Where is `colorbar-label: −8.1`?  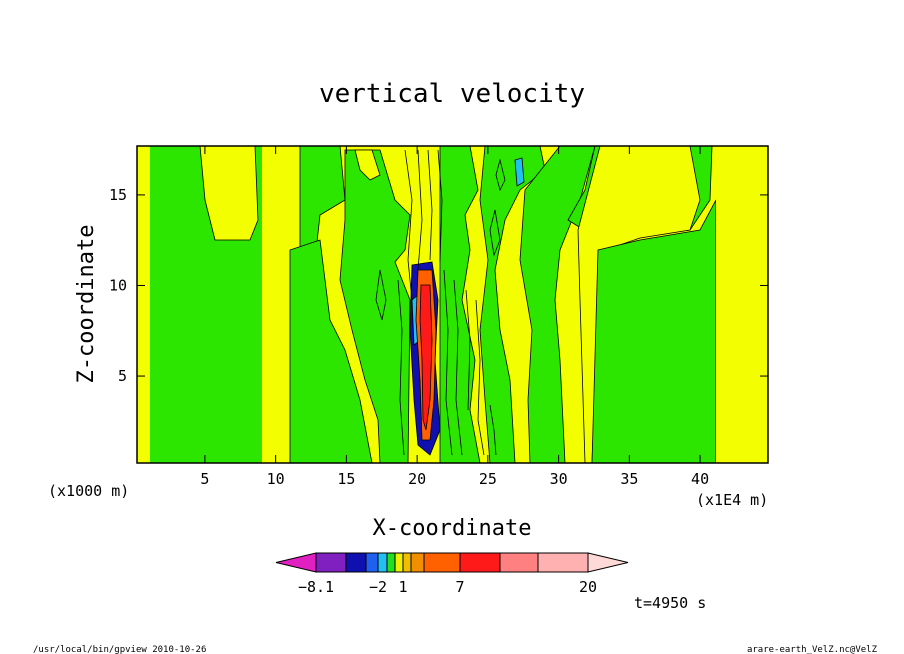 colorbar-label: −8.1 is located at coordinates (316, 587).